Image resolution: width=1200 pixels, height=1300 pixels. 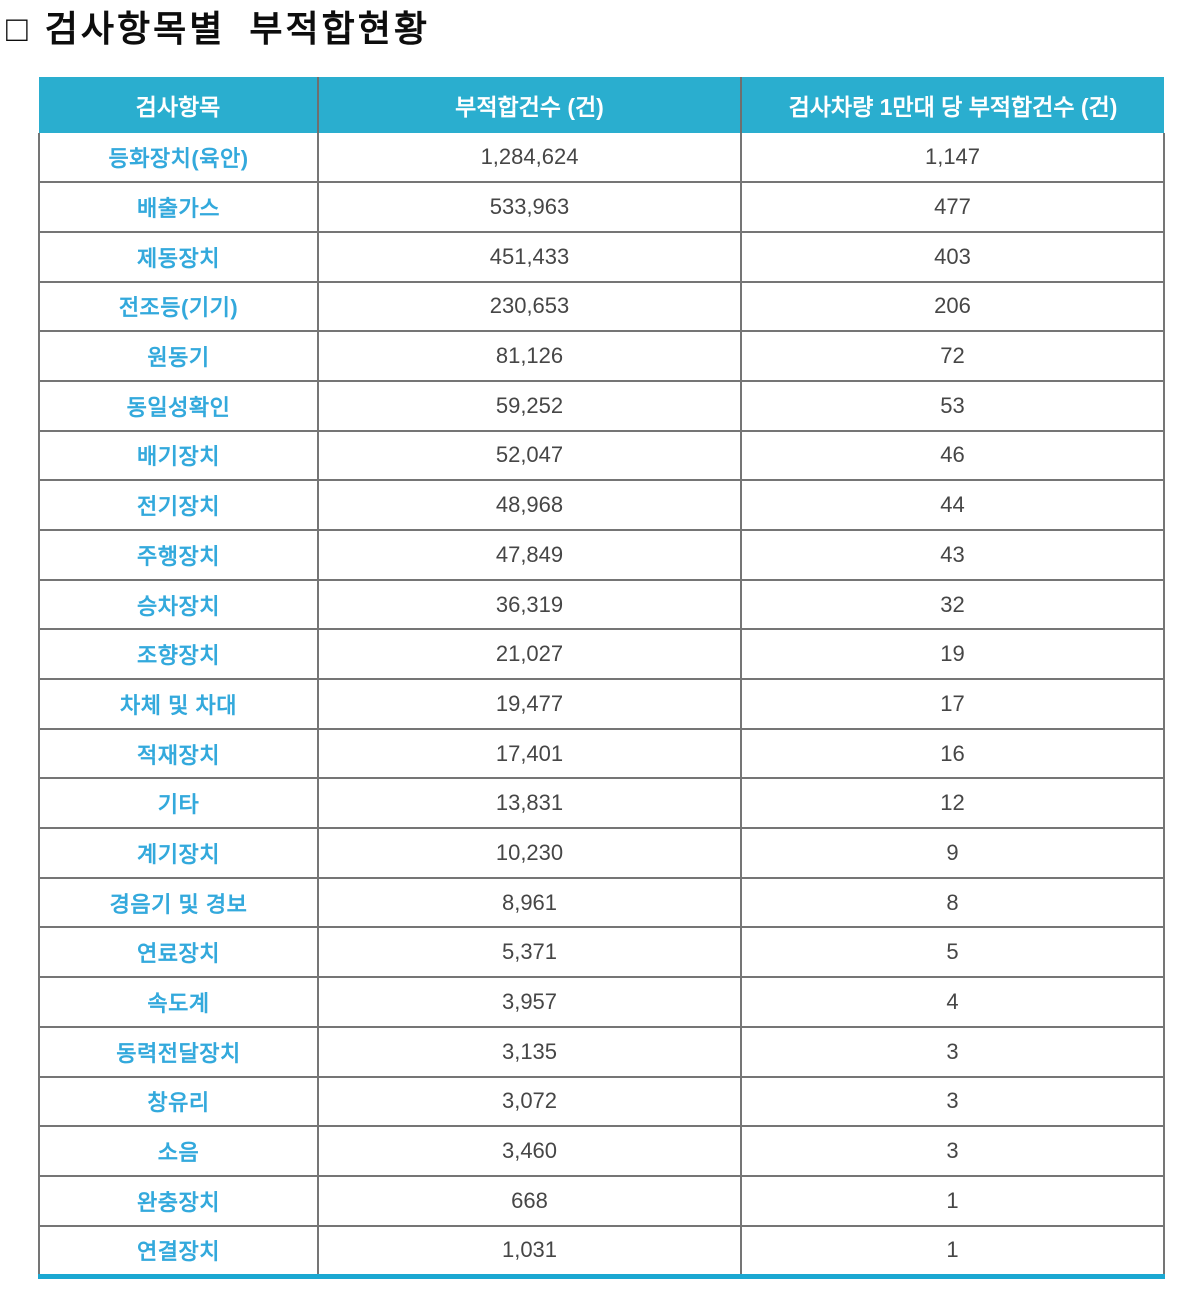 What do you see at coordinates (178, 1150) in the screenshot?
I see `item-cell: 소음` at bounding box center [178, 1150].